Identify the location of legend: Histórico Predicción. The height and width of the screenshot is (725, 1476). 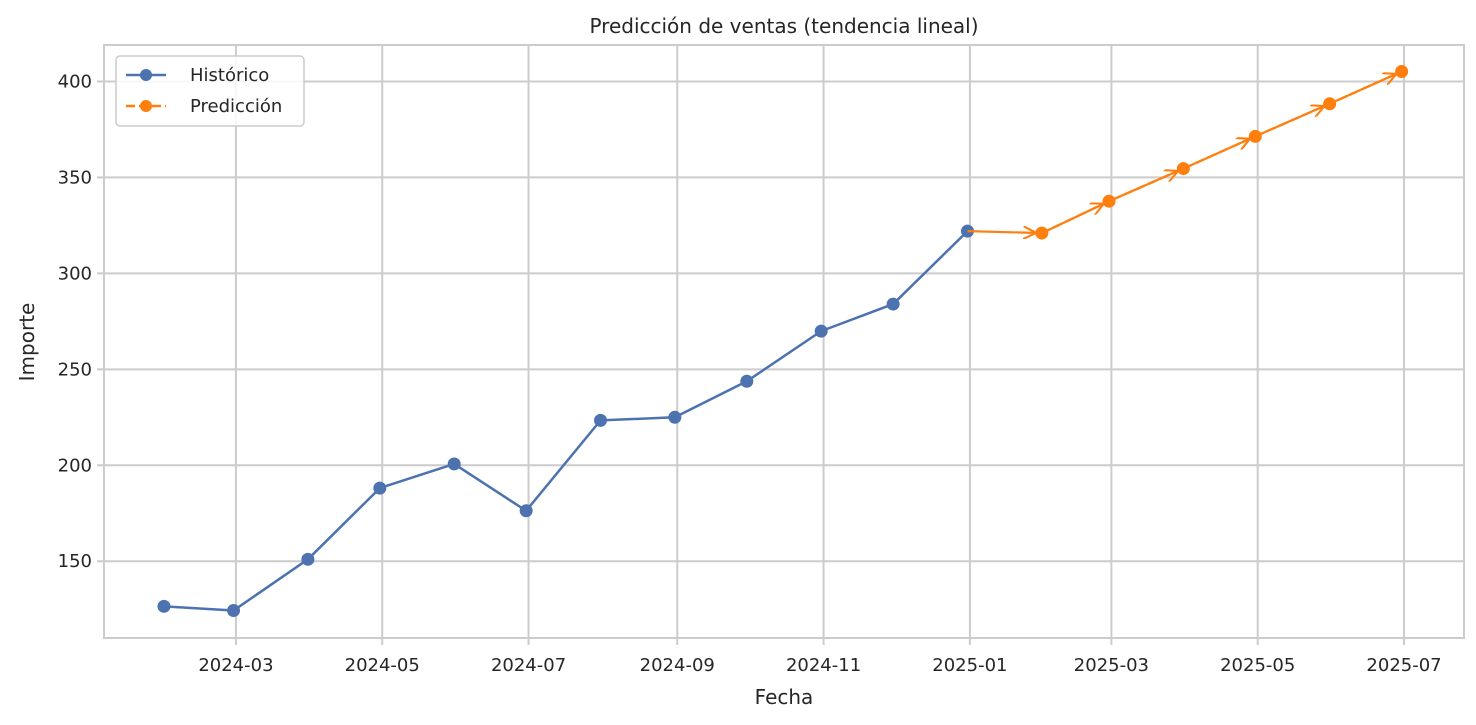
(210, 91).